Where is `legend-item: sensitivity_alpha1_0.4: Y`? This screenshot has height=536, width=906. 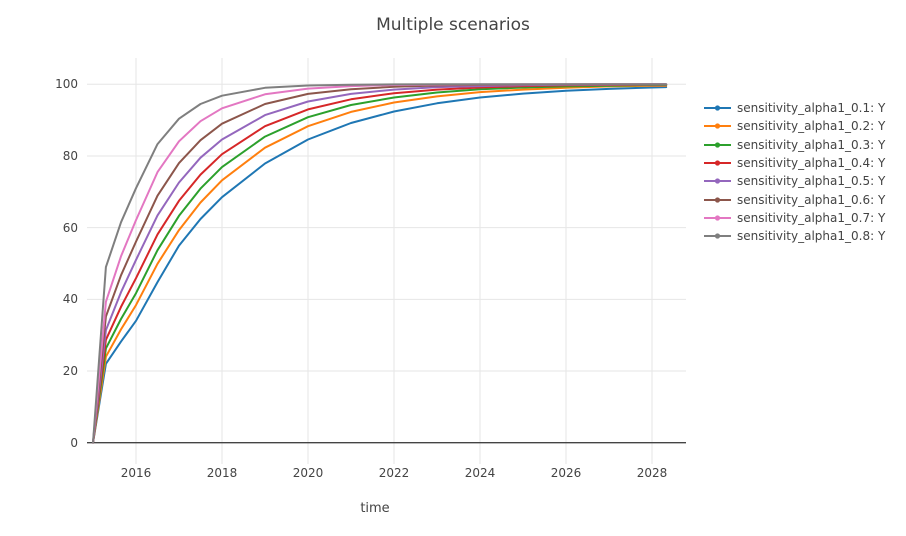 legend-item: sensitivity_alpha1_0.4: Y is located at coordinates (794, 163).